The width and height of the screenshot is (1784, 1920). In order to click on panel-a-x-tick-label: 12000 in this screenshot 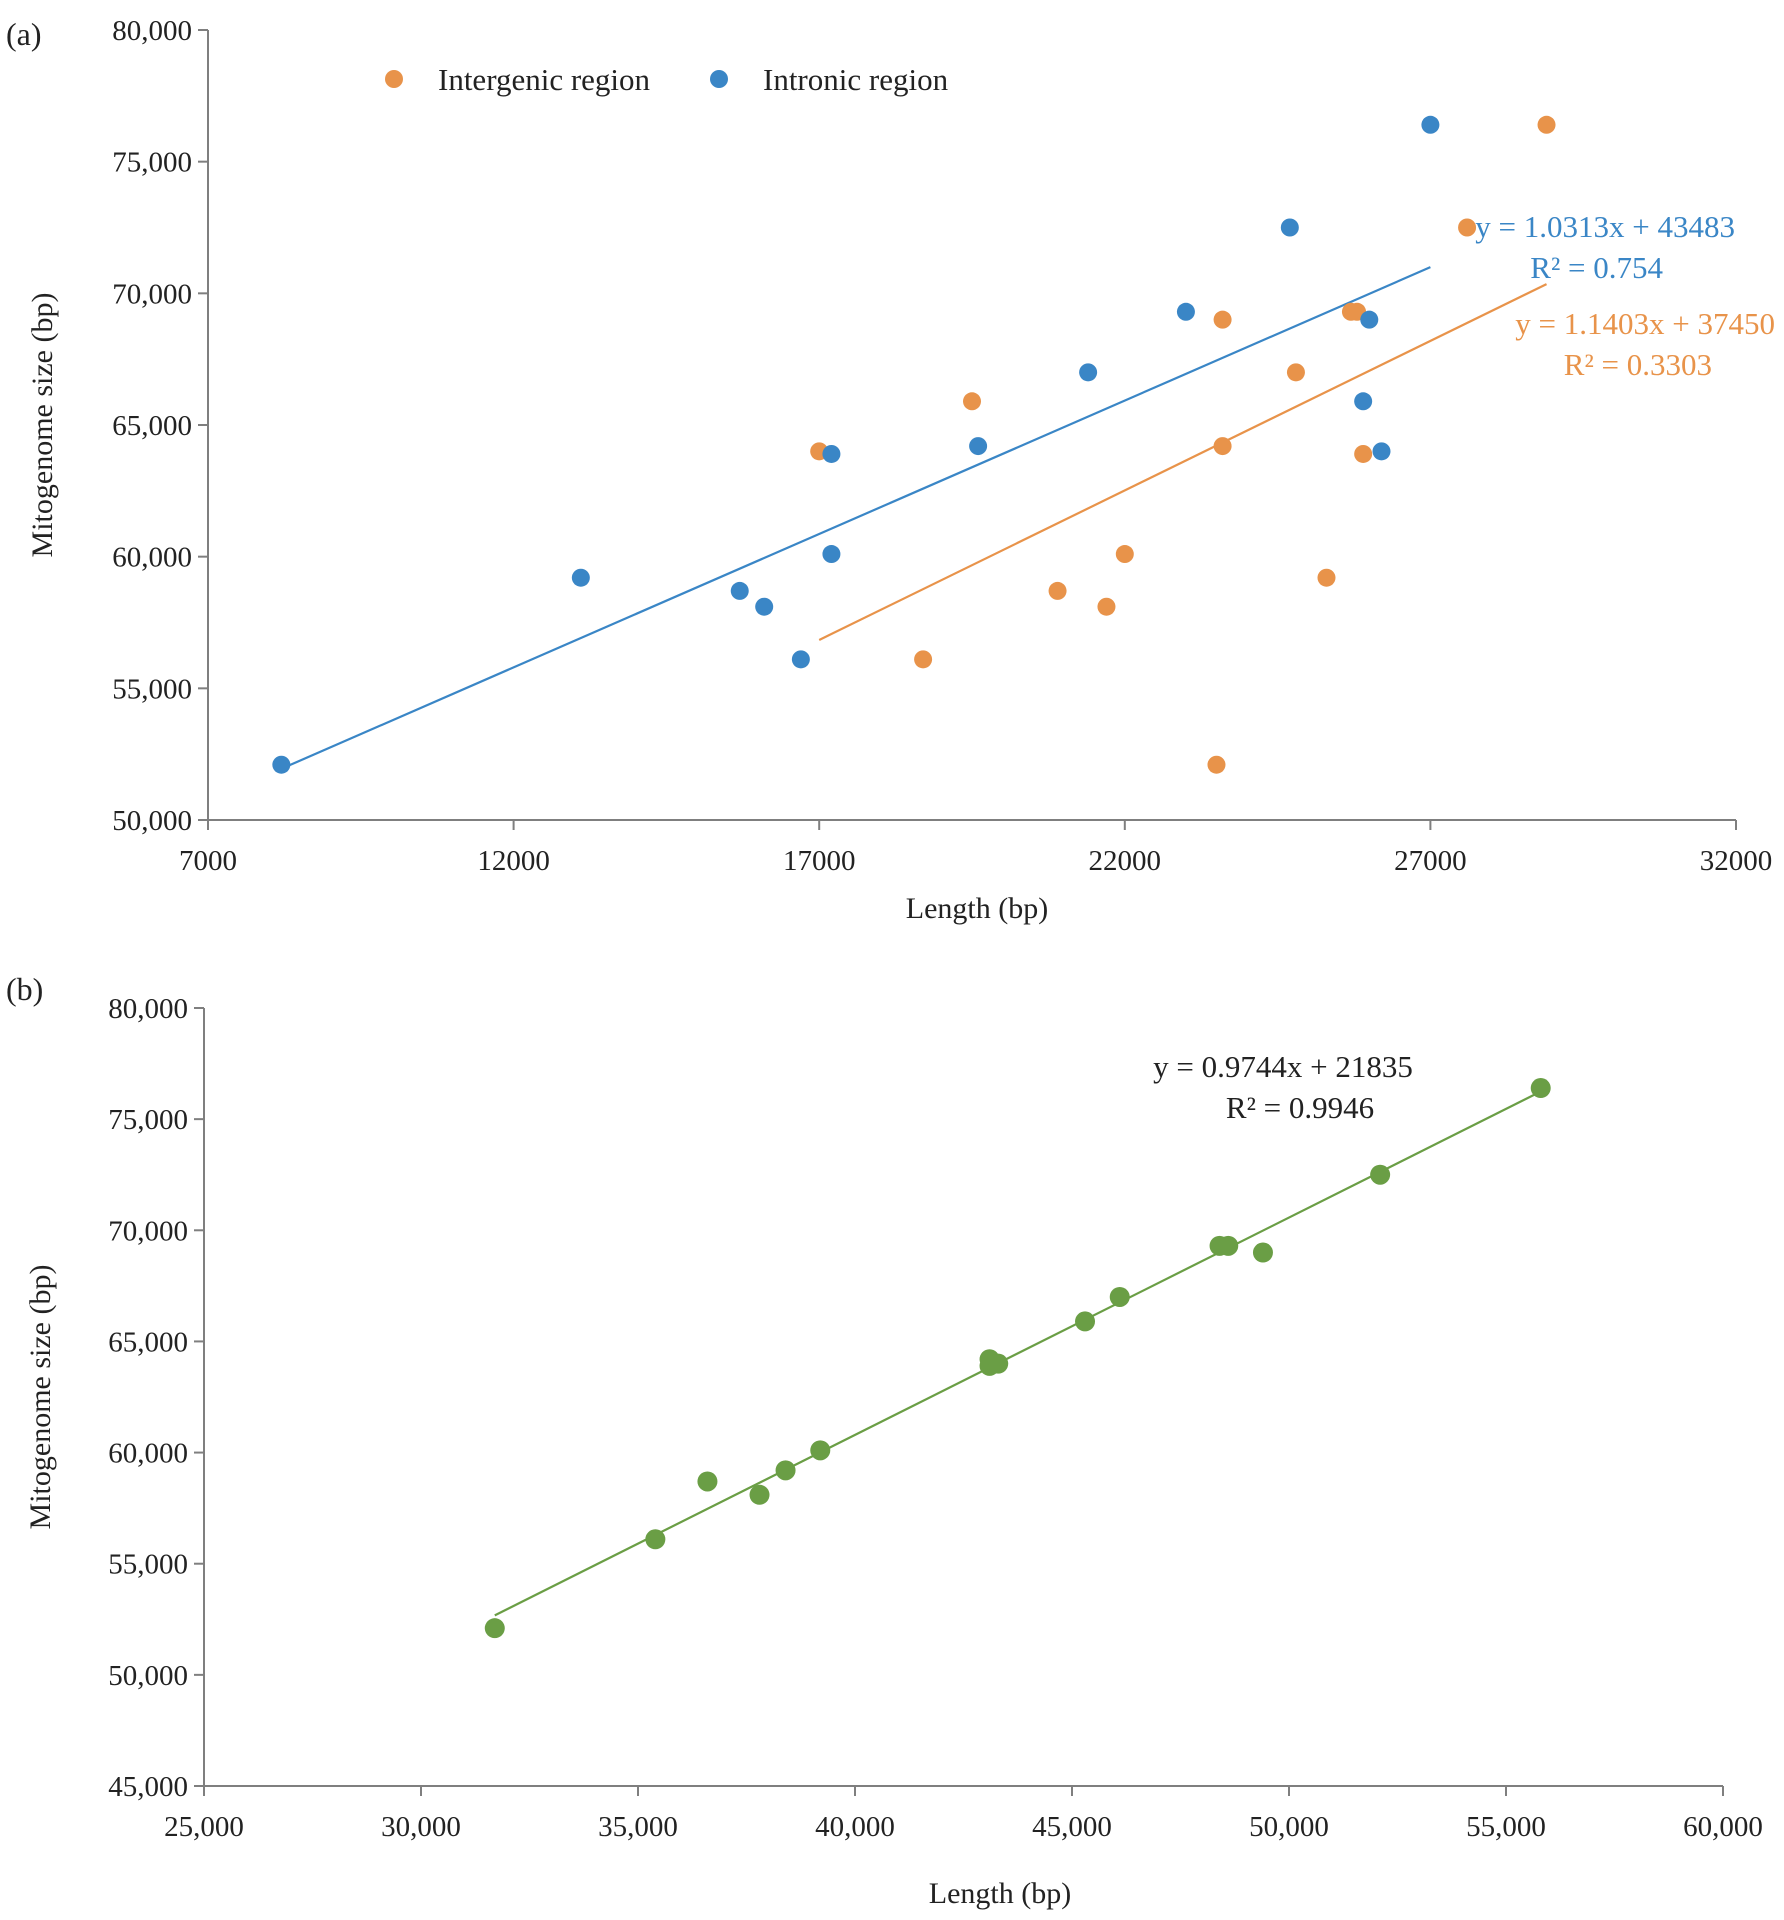, I will do `click(513, 861)`.